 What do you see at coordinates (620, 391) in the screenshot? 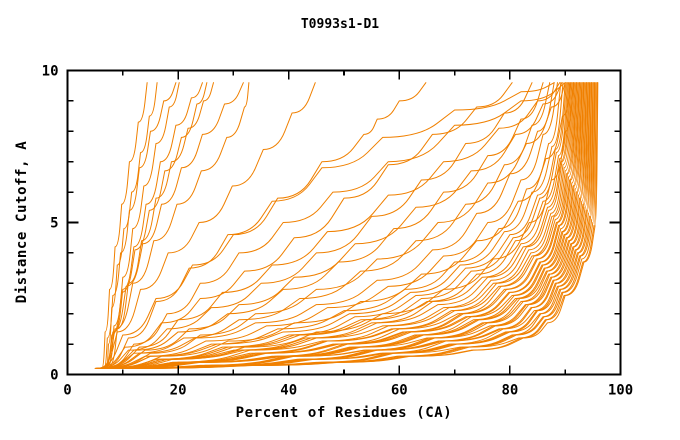
I see `x-tick-label: 100` at bounding box center [620, 391].